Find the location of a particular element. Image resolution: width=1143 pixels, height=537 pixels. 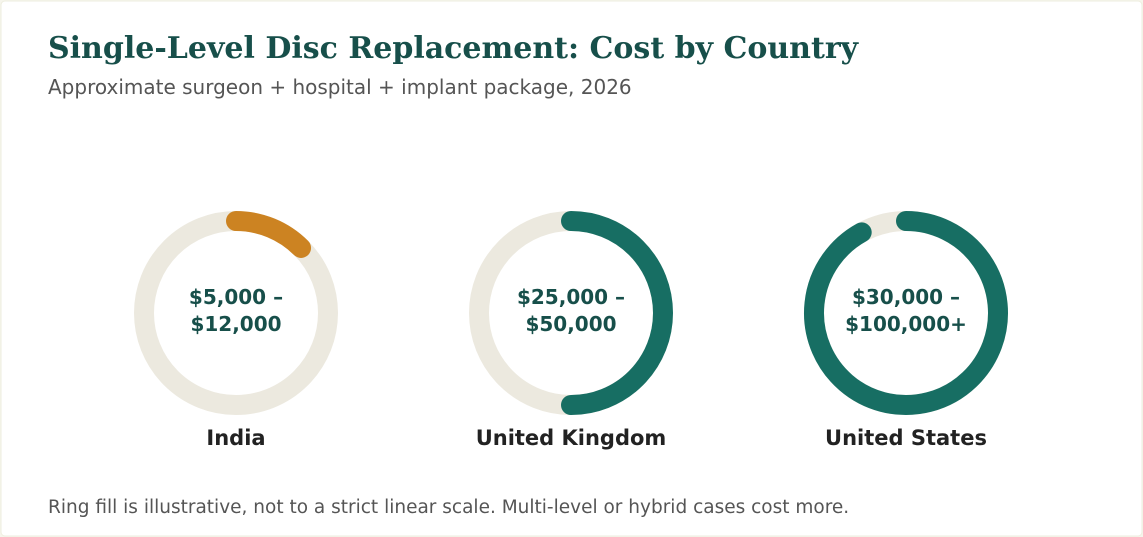

category-label: India is located at coordinates (235, 438).